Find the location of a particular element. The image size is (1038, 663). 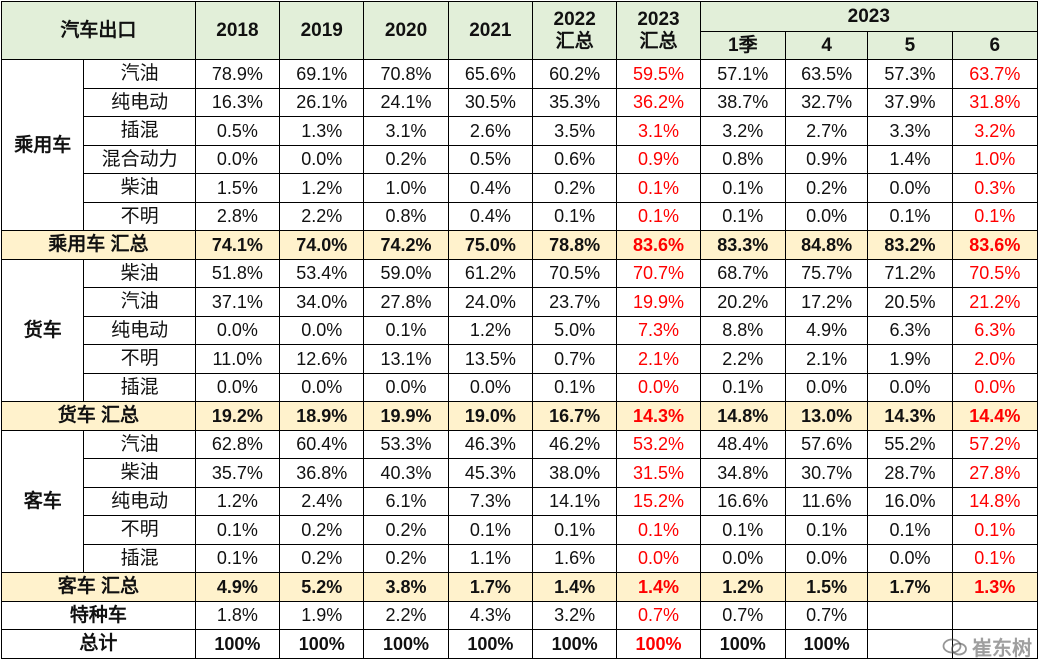

value-cell: 16.3% is located at coordinates (237, 102).